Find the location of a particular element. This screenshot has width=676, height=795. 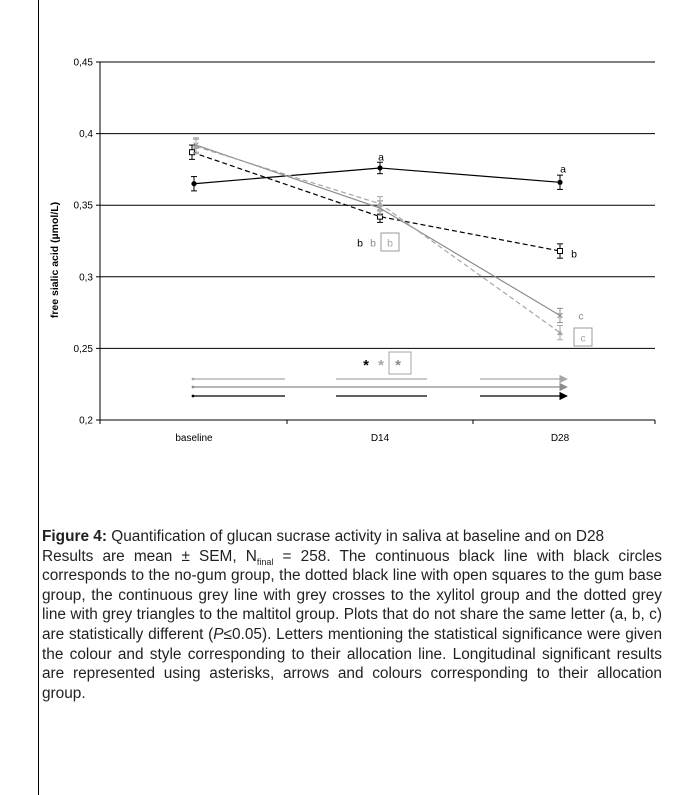

asterisk-box is located at coordinates (400, 363).